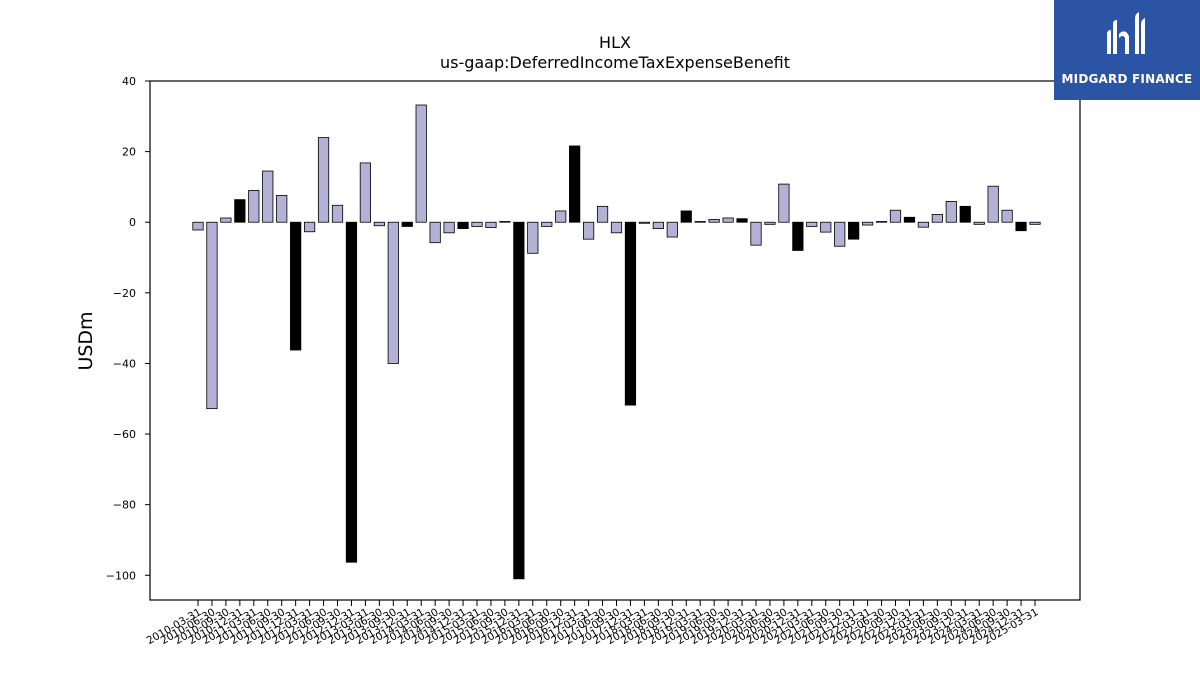 This screenshot has height=675, width=1200. What do you see at coordinates (1127, 79) in the screenshot?
I see `logo-text: MIDGARD FINANCE` at bounding box center [1127, 79].